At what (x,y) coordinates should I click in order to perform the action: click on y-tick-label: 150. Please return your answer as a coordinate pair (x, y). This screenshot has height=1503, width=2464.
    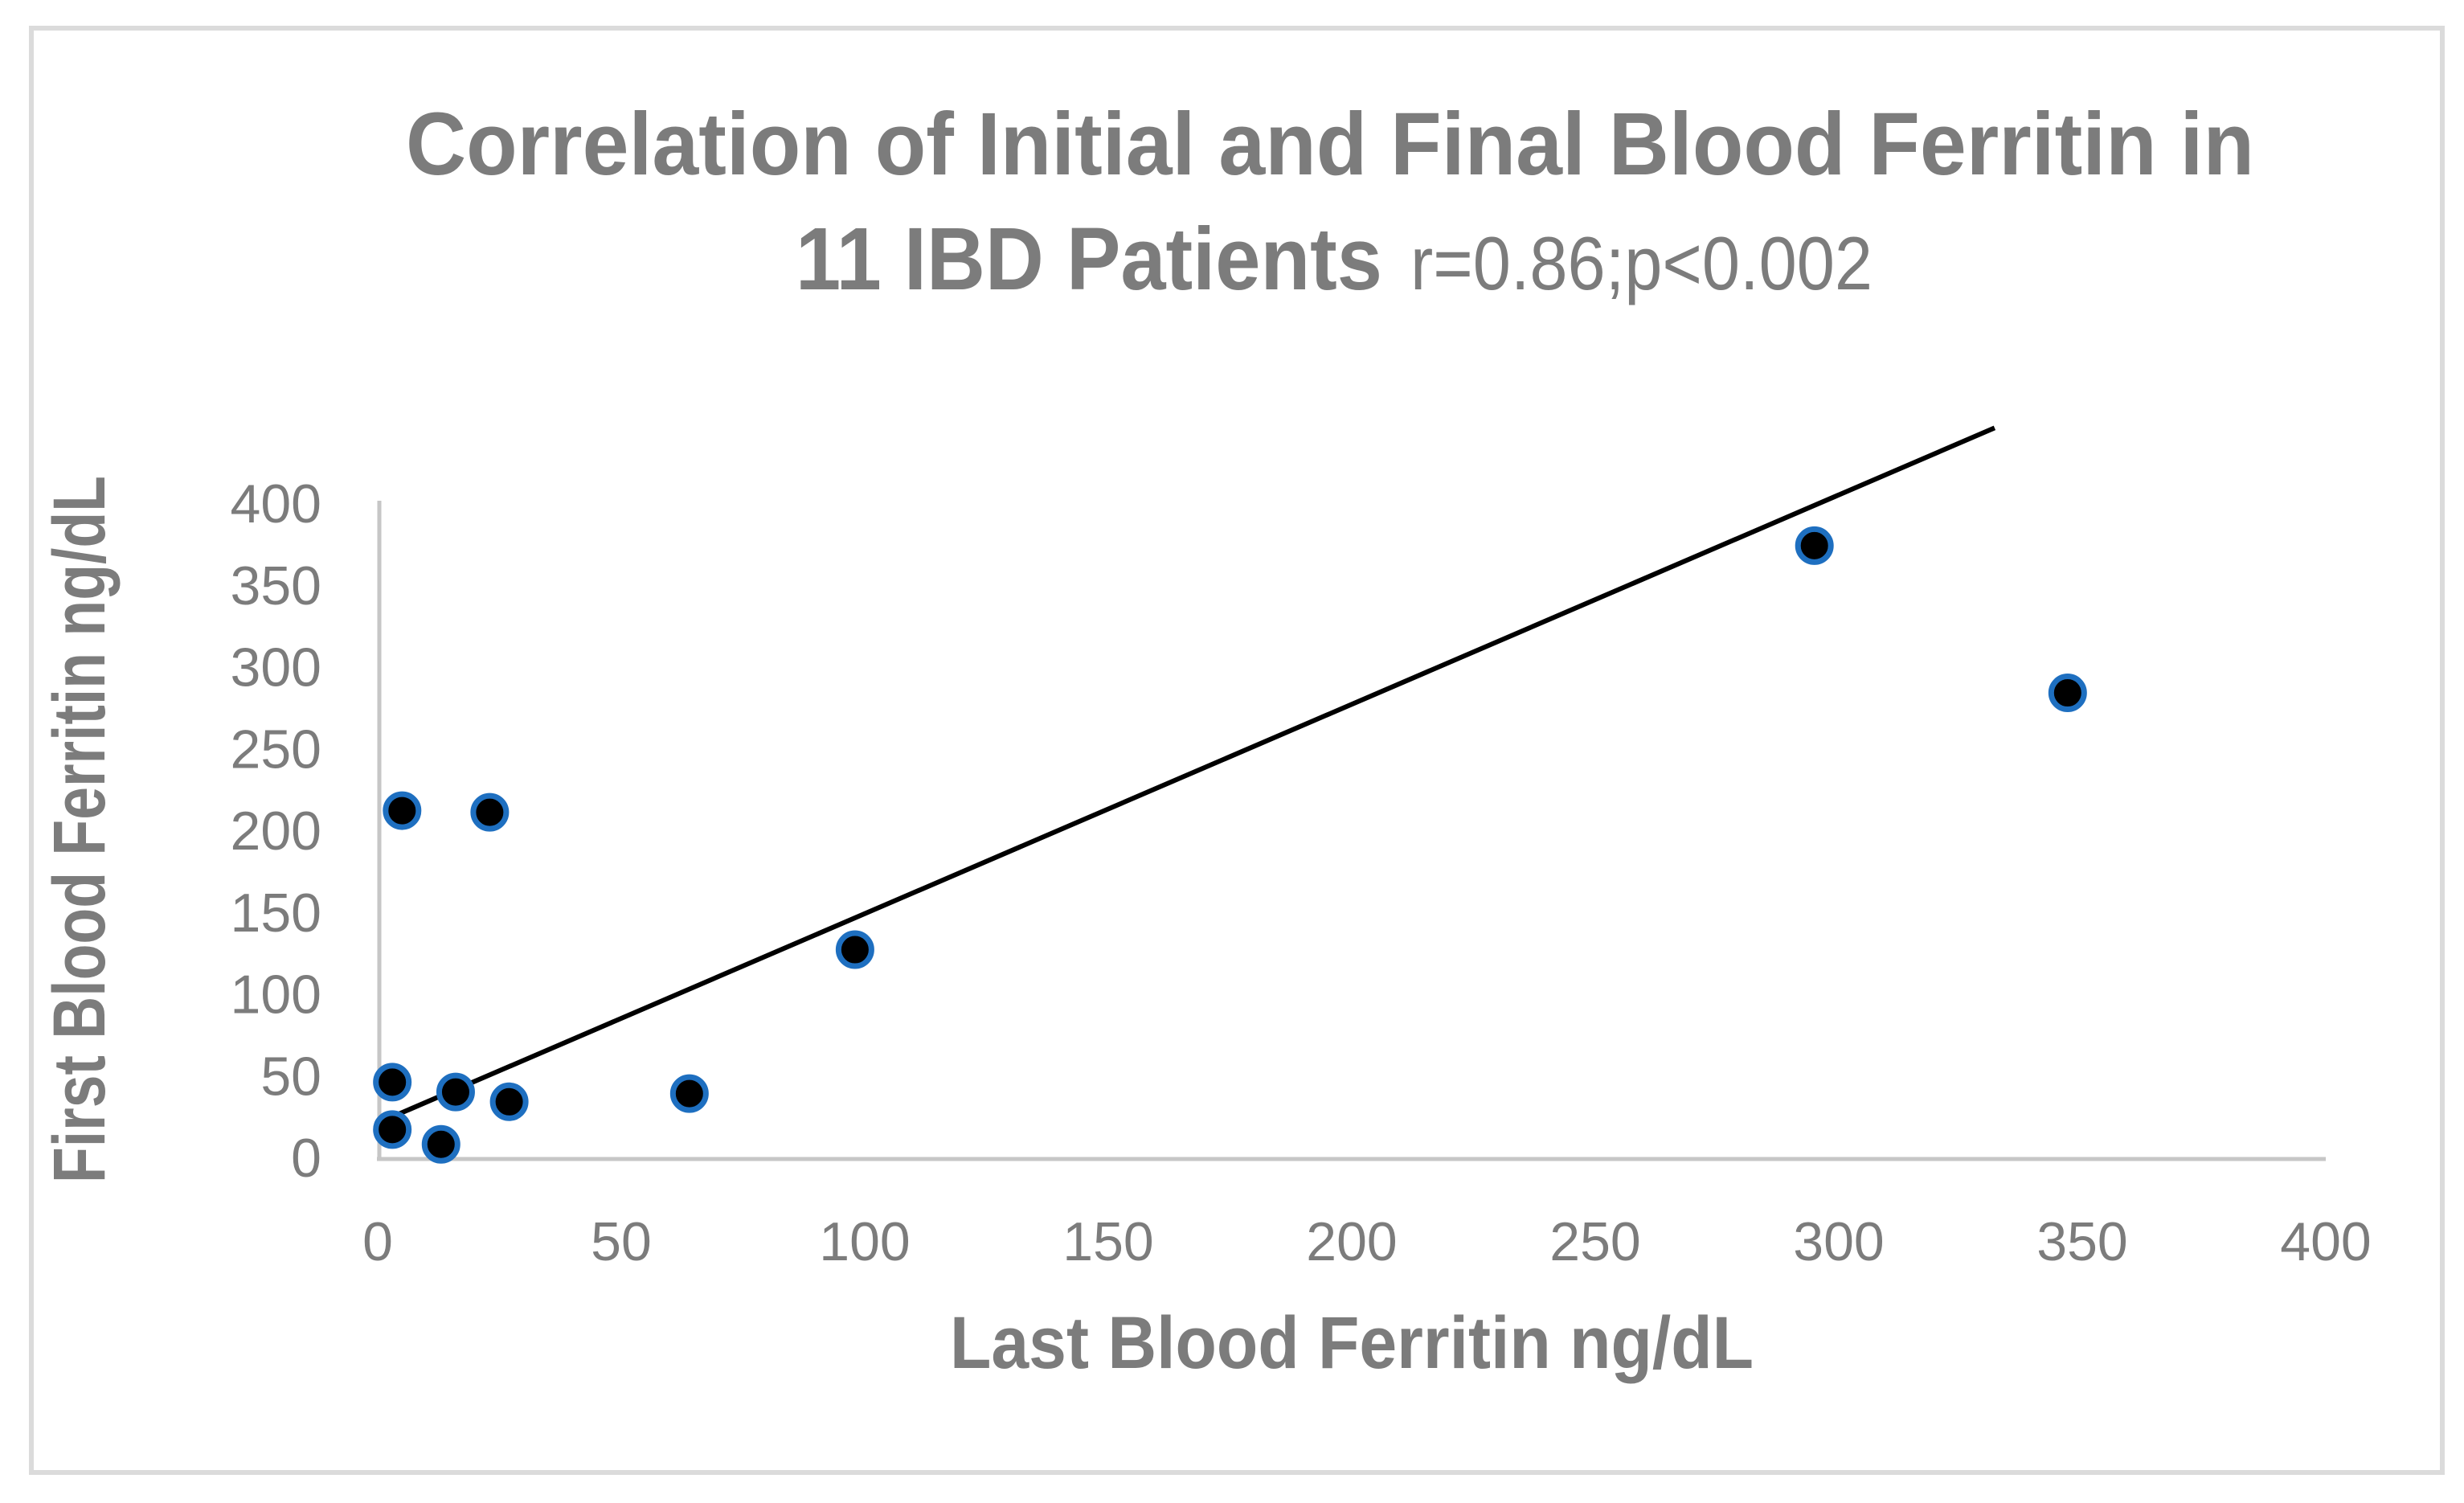
    Looking at the image, I should click on (276, 913).